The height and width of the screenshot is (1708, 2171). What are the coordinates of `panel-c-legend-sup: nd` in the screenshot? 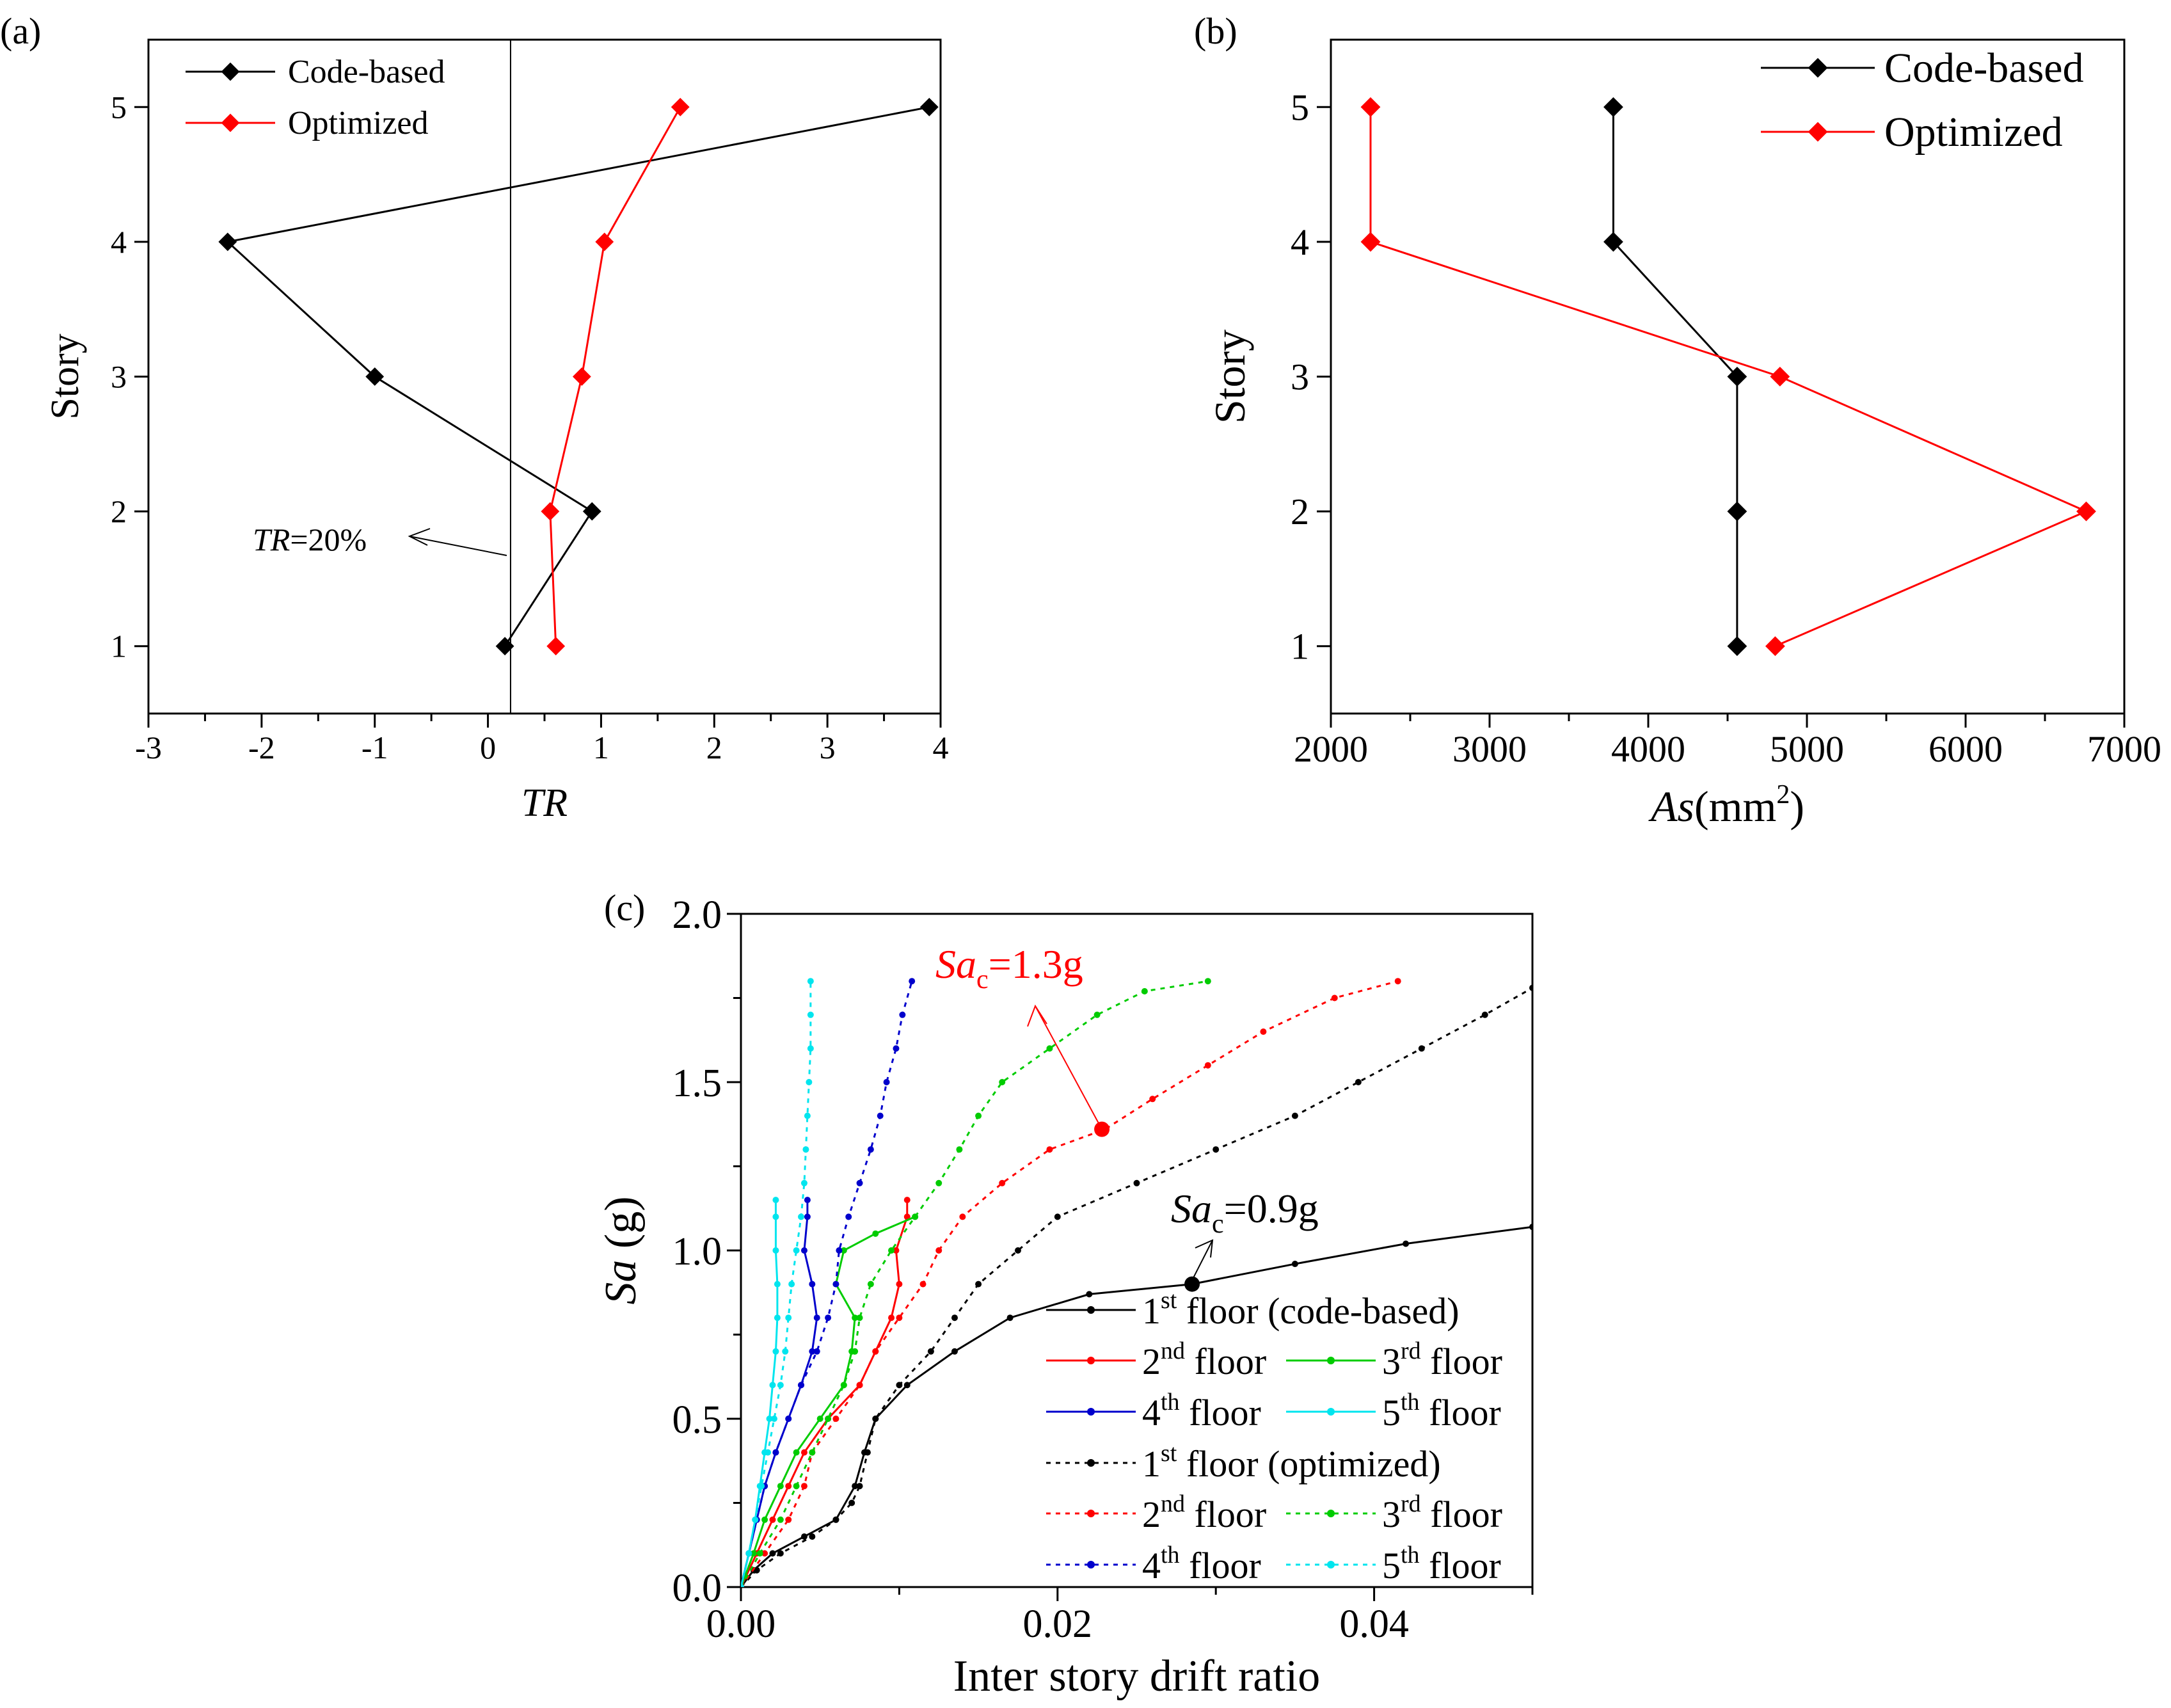 It's located at (1173, 1350).